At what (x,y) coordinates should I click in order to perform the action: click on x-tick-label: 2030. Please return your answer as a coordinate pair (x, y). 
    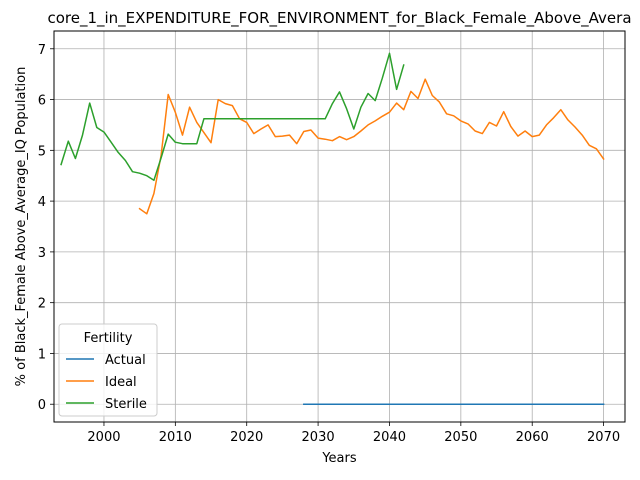
    Looking at the image, I should click on (318, 437).